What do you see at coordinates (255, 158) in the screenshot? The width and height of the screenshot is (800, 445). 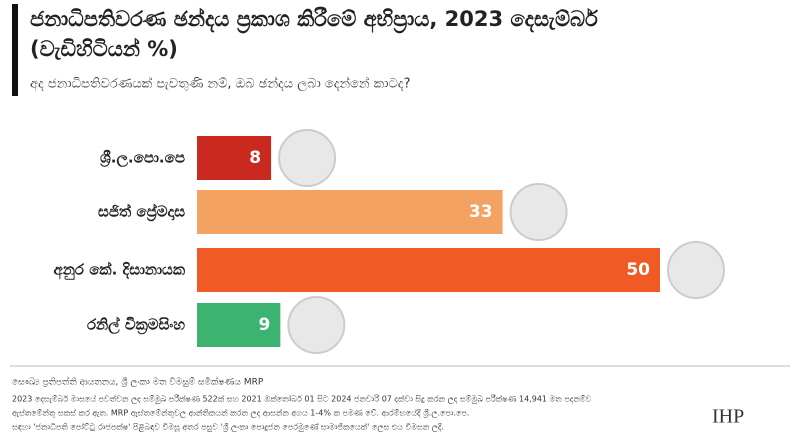 I see `value-label: 8` at bounding box center [255, 158].